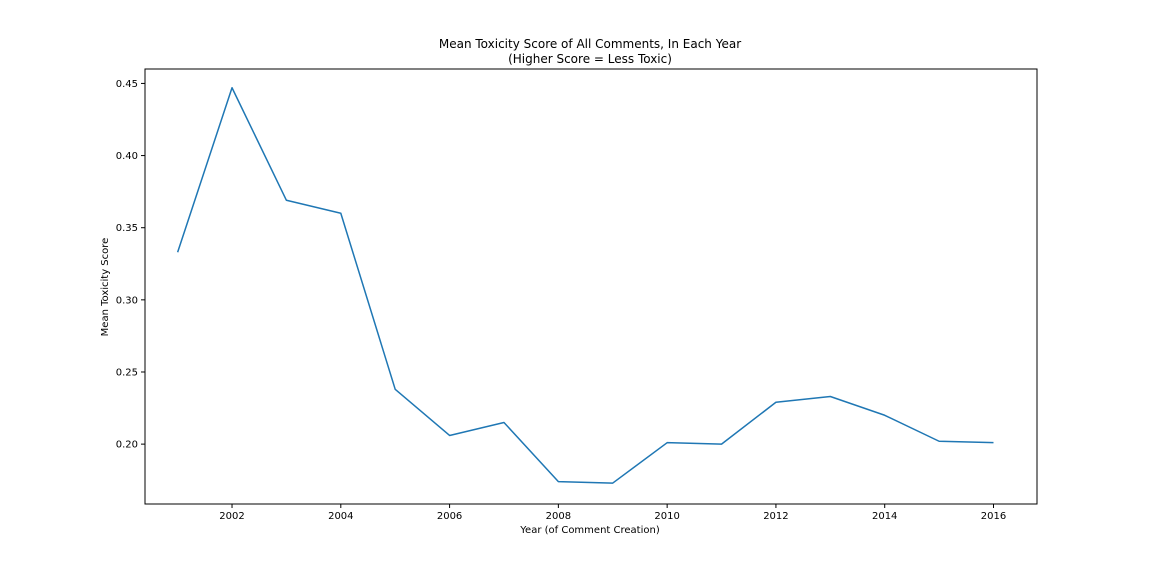 This screenshot has height=576, width=1152. What do you see at coordinates (612, 513) in the screenshot?
I see `x-axis-ticks: 2002 2004 2006 2008 2010 2012 2014 2016` at bounding box center [612, 513].